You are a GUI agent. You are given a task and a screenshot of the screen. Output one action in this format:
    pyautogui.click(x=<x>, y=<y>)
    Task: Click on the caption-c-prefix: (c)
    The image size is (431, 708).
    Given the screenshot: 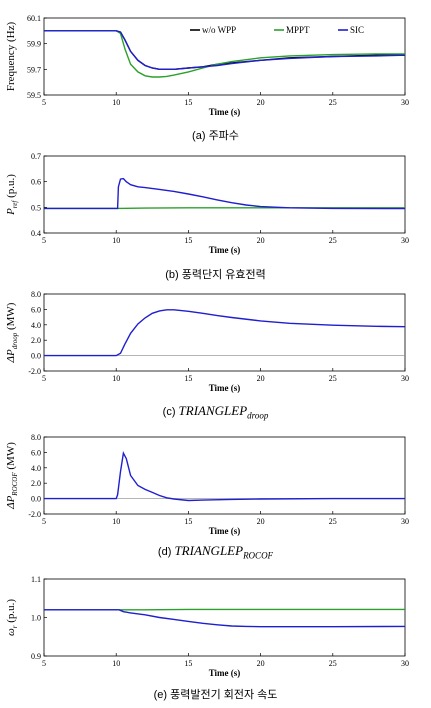 What is the action you would take?
    pyautogui.click(x=169, y=412)
    